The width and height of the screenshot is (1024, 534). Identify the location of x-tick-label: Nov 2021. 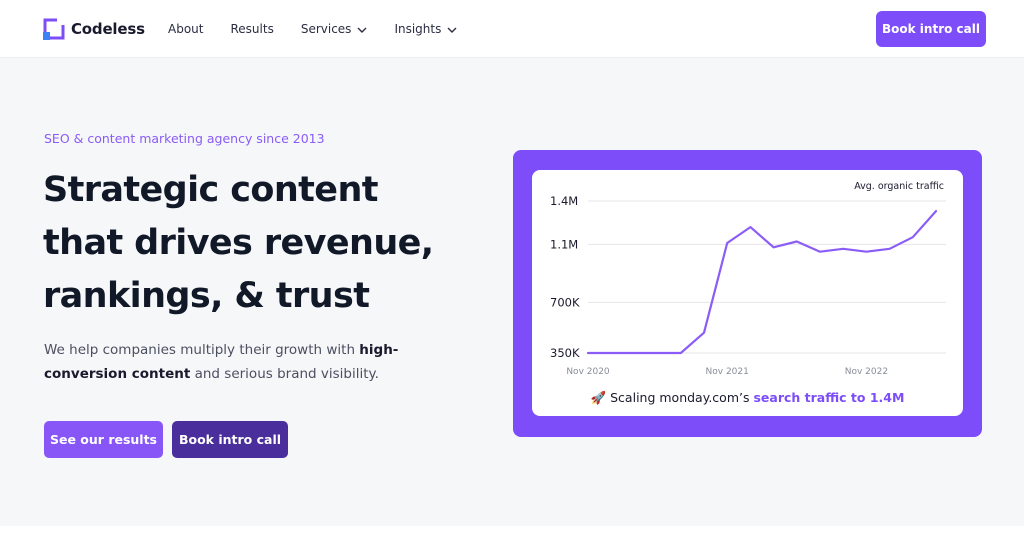
(727, 372).